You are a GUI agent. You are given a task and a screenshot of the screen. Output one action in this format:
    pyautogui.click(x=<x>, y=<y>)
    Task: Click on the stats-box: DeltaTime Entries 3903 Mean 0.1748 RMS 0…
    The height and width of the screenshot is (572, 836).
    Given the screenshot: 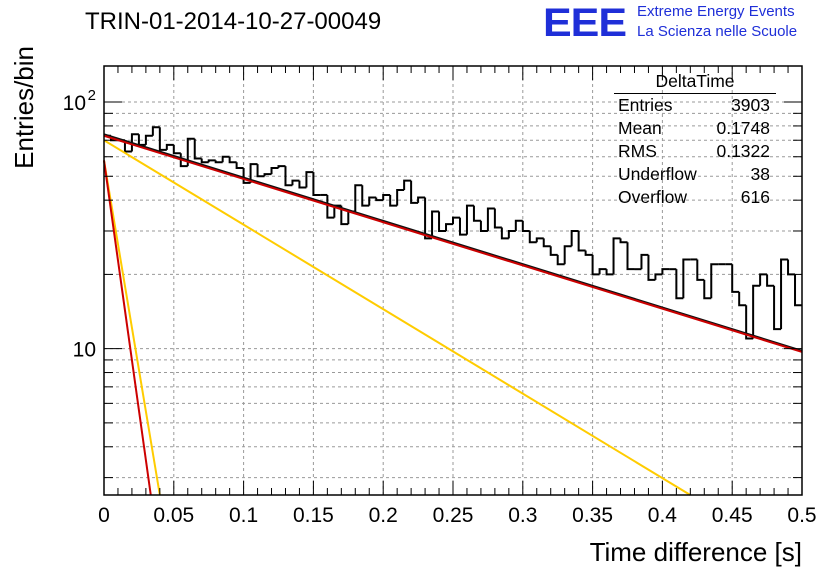 What is the action you would take?
    pyautogui.click(x=694, y=140)
    